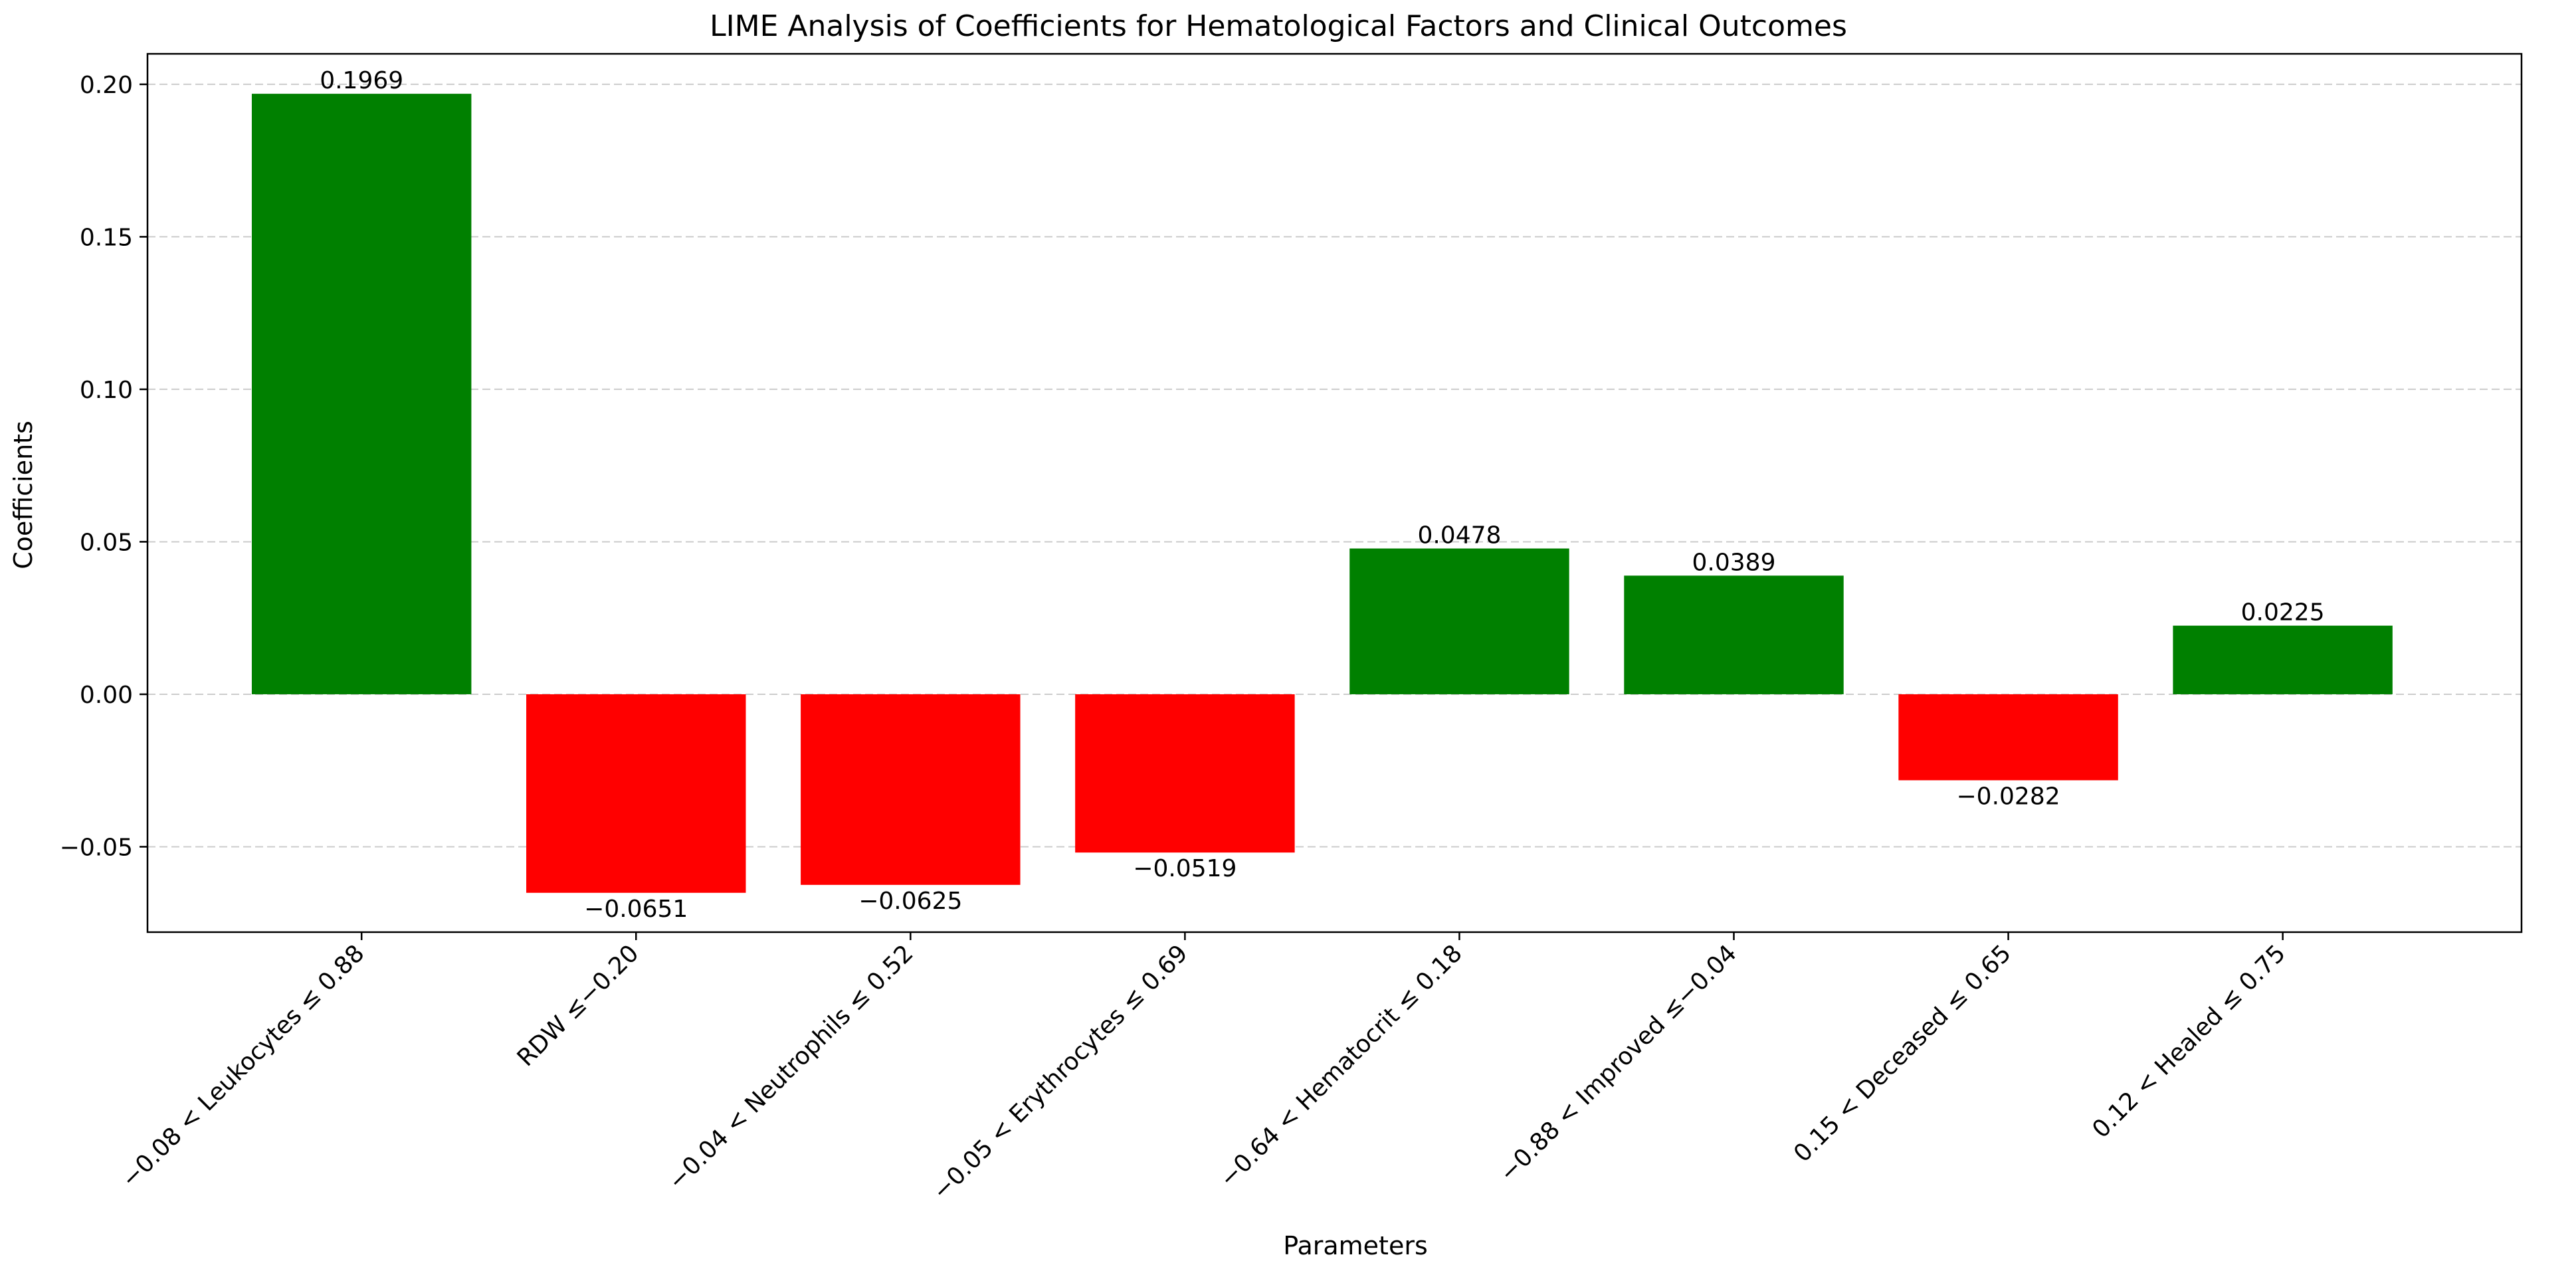 This screenshot has height=1269, width=2576. What do you see at coordinates (107, 391) in the screenshot?
I see `y-tick-label: 0.10` at bounding box center [107, 391].